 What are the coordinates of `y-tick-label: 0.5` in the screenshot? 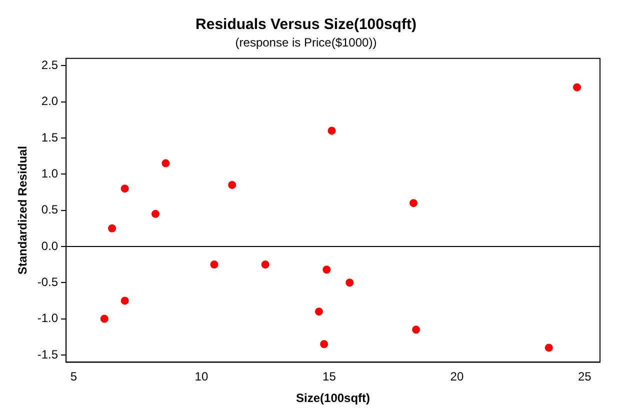 It's located at (49, 209).